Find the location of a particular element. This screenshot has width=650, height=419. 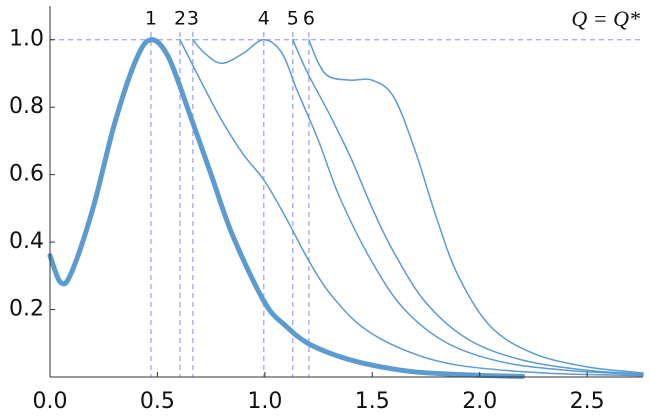

x-tick-label: 1.5 is located at coordinates (372, 401).